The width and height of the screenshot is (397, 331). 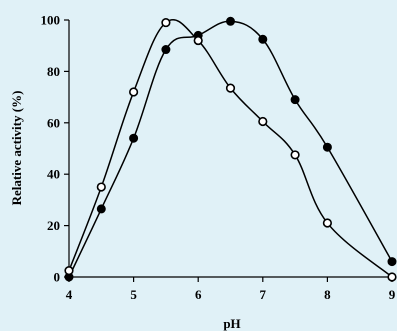 I want to click on y-axis-title: Relative activity (%), so click(x=16, y=148).